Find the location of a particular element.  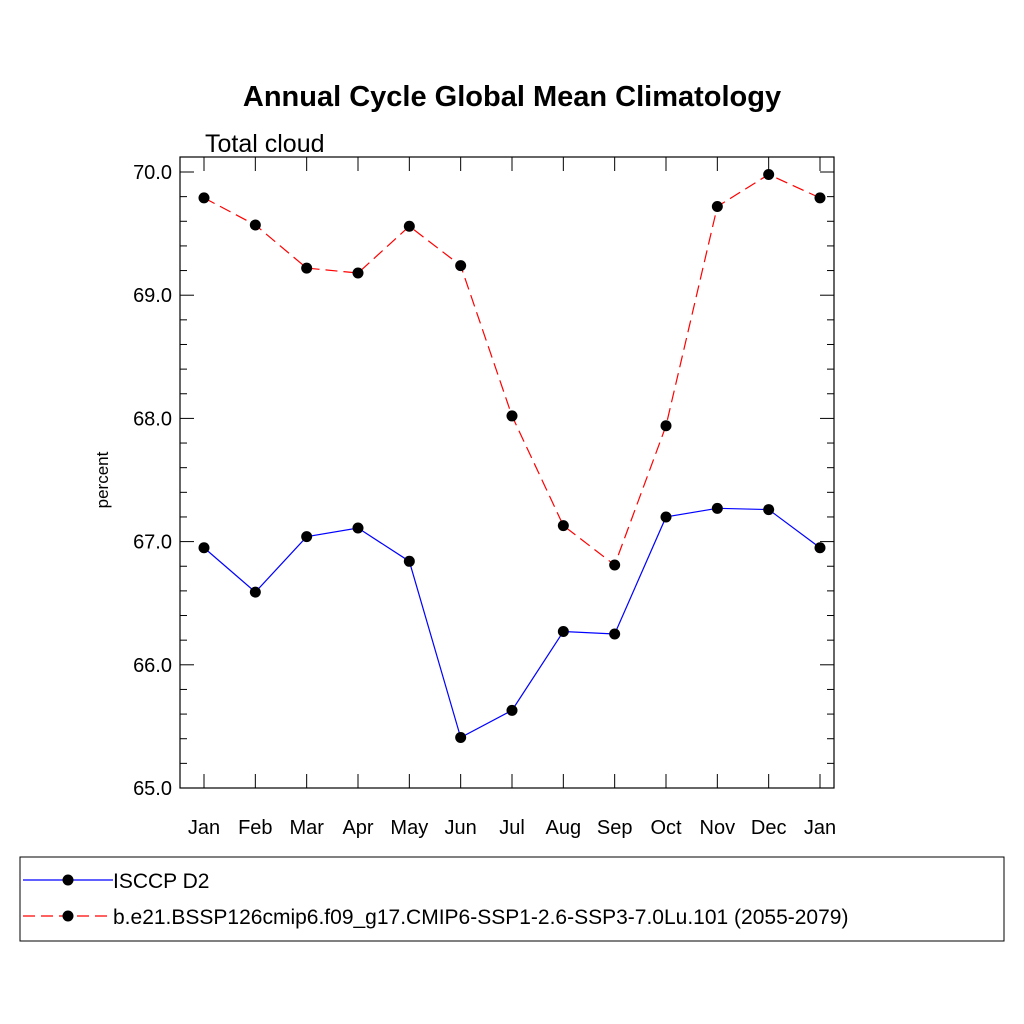

x-tick-label: Feb is located at coordinates (255, 828).